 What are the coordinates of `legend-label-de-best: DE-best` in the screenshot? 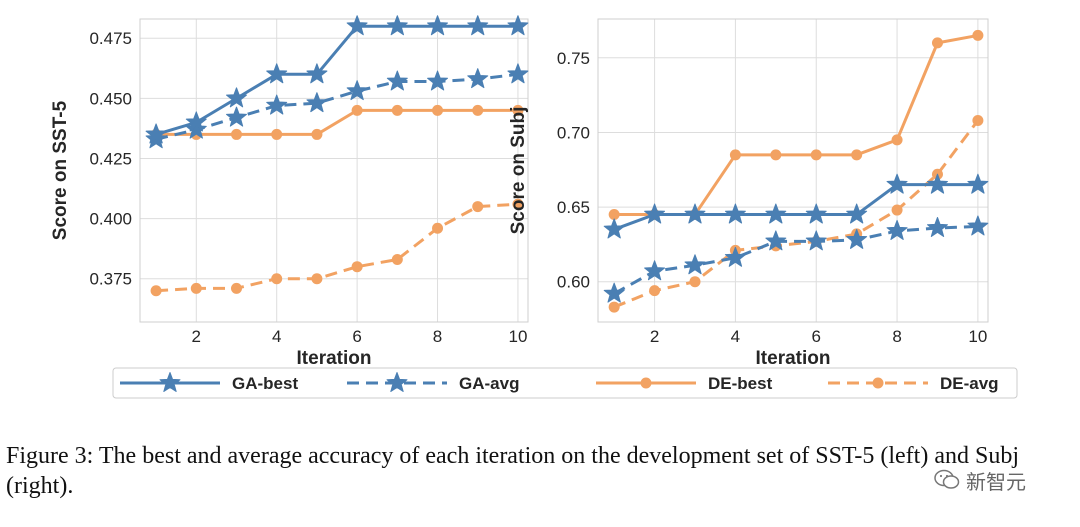 It's located at (740, 383).